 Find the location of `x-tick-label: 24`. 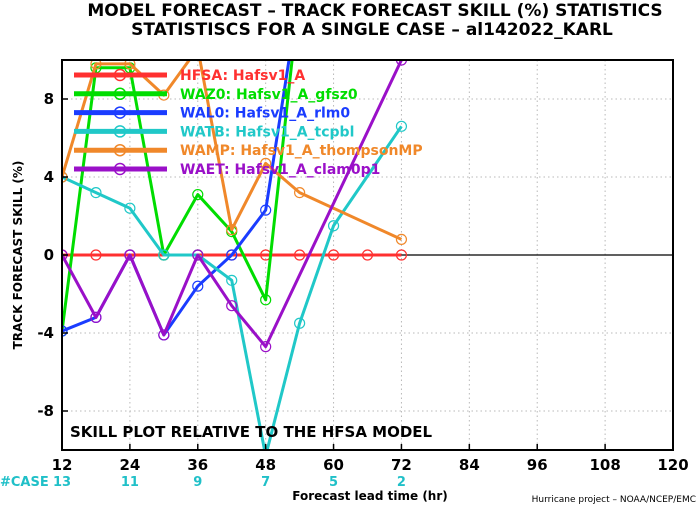

x-tick-label: 24 is located at coordinates (129, 465).